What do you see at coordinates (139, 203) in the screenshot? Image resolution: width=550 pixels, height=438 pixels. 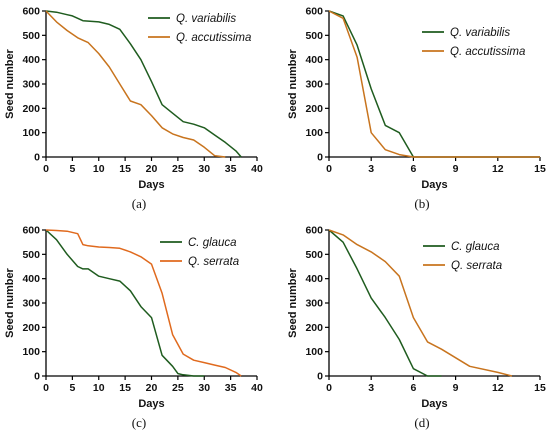 I see `panel-label: (a)` at bounding box center [139, 203].